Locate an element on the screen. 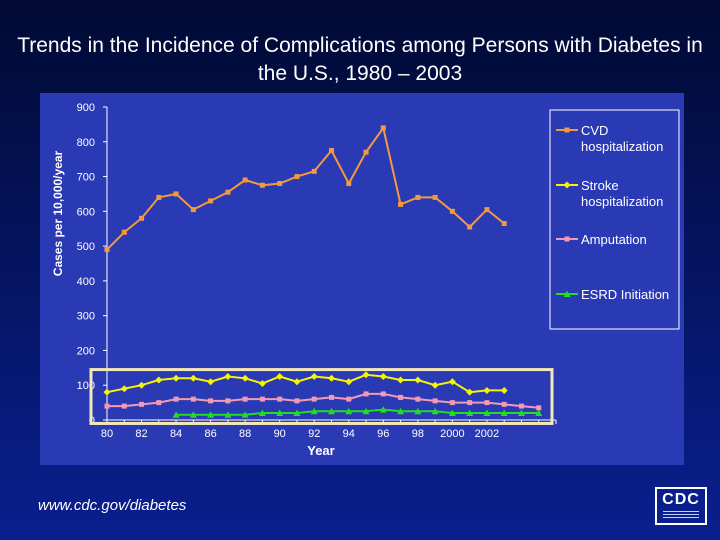 This screenshot has width=720, height=540. point-esrd-initiation-2004 is located at coordinates (521, 413).